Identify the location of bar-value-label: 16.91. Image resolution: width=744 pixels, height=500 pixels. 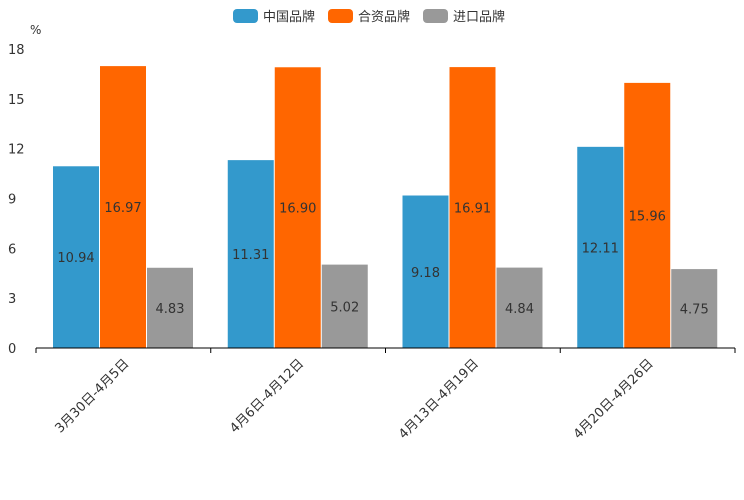
(472, 209).